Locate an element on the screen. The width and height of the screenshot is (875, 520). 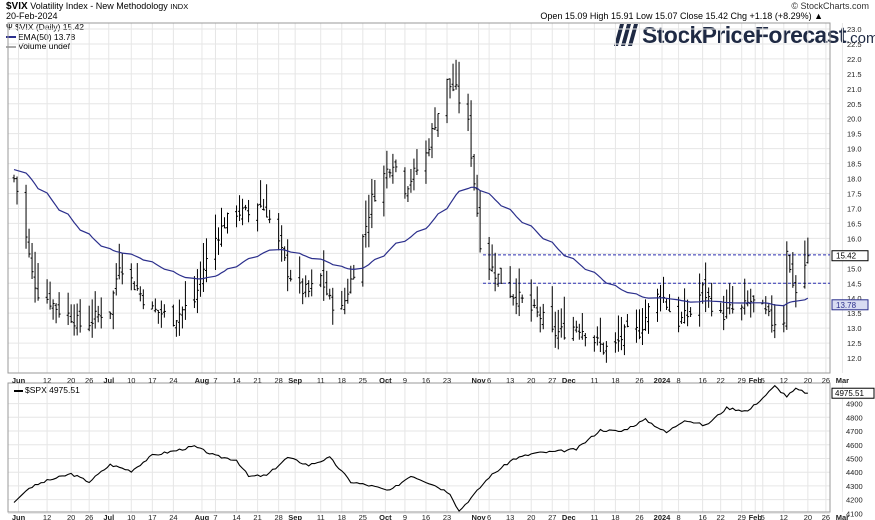
vix-ytick-label: 14.0 is located at coordinates (854, 298).